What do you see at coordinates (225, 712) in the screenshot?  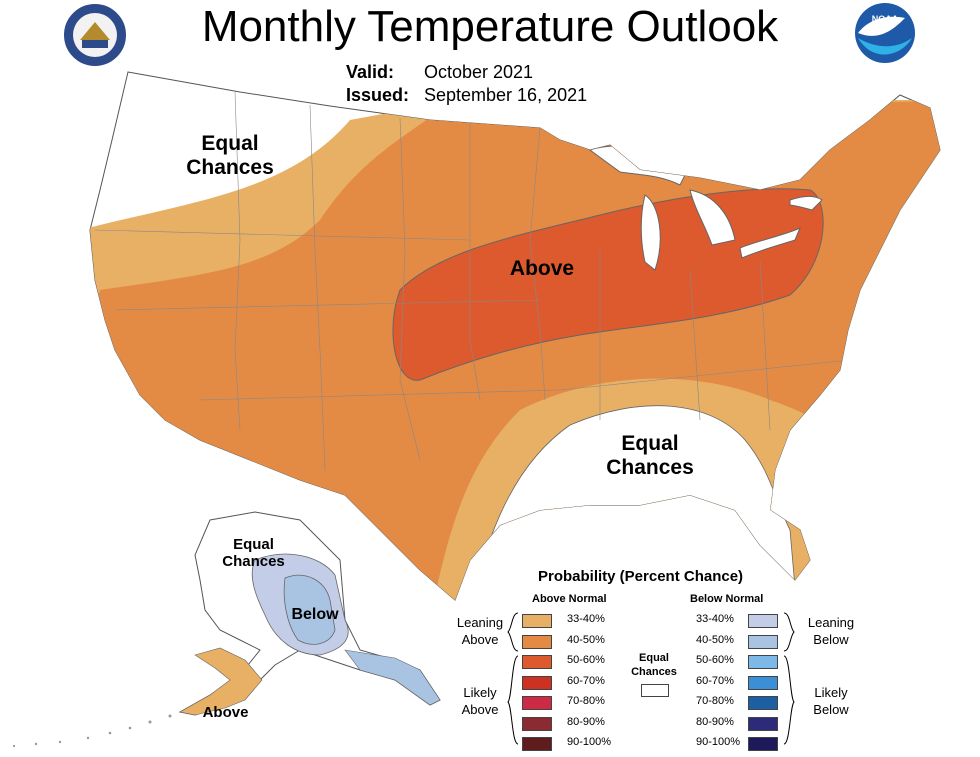 I see `region-label-ak-above: Above` at bounding box center [225, 712].